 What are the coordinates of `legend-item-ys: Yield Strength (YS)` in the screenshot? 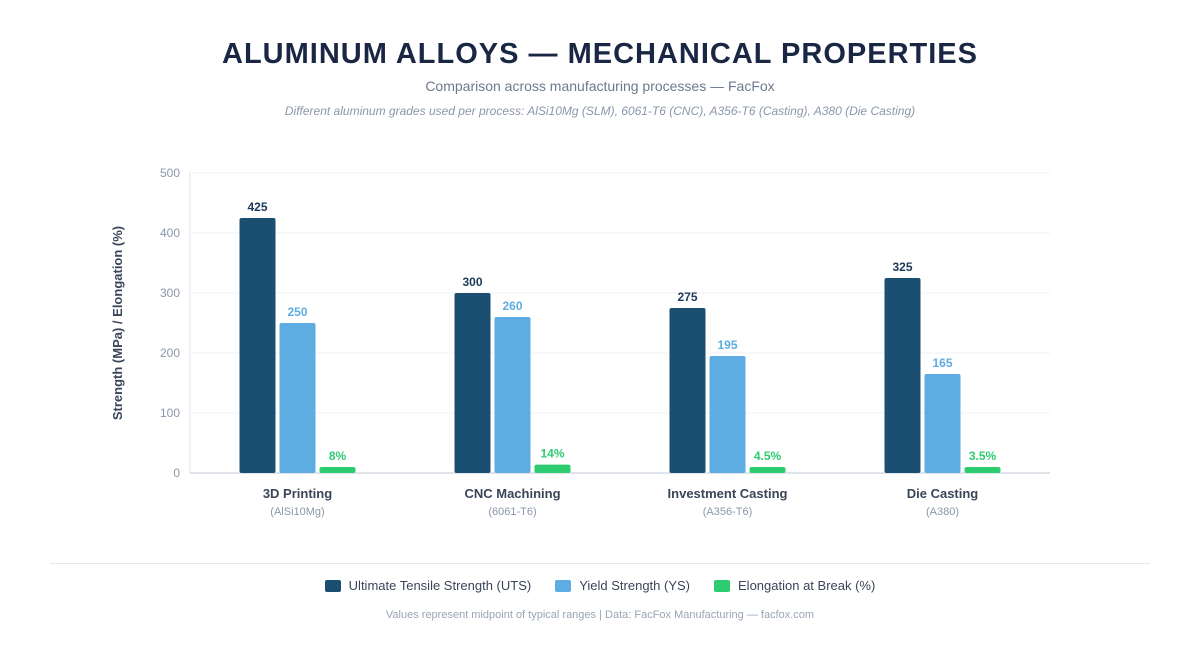 It's located at (622, 585).